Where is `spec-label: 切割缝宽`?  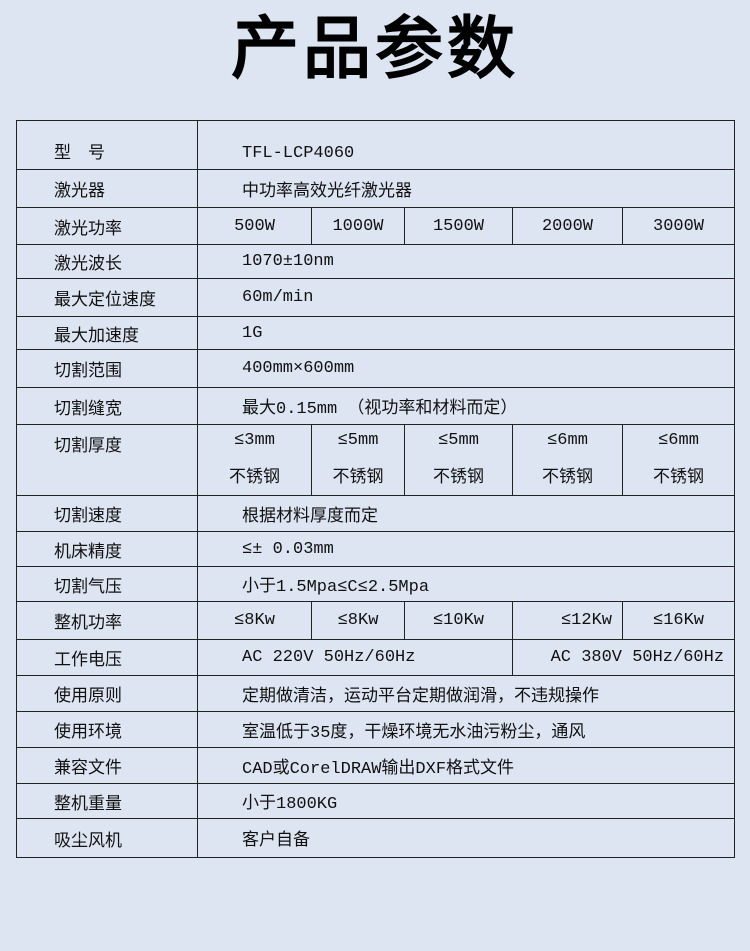 spec-label: 切割缝宽 is located at coordinates (107, 406).